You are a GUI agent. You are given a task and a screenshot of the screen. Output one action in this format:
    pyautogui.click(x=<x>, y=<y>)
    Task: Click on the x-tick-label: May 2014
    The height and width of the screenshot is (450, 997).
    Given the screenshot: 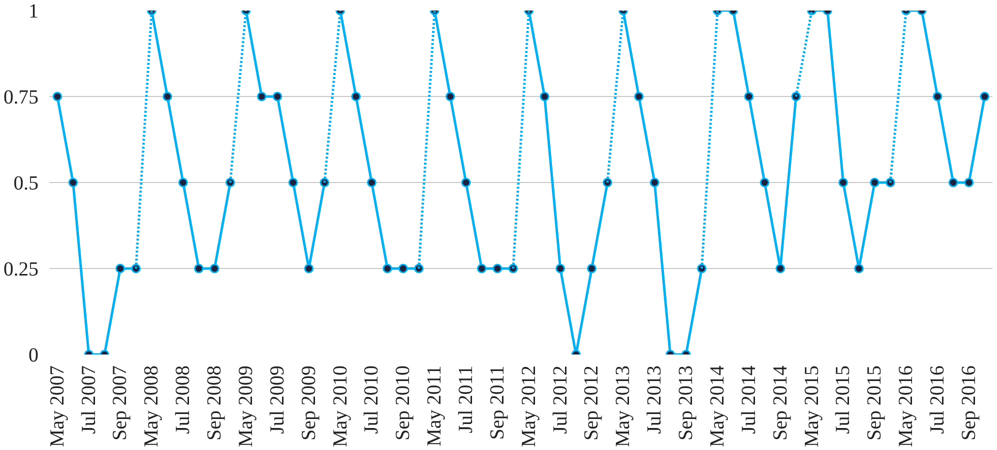 What is the action you would take?
    pyautogui.click(x=717, y=406)
    